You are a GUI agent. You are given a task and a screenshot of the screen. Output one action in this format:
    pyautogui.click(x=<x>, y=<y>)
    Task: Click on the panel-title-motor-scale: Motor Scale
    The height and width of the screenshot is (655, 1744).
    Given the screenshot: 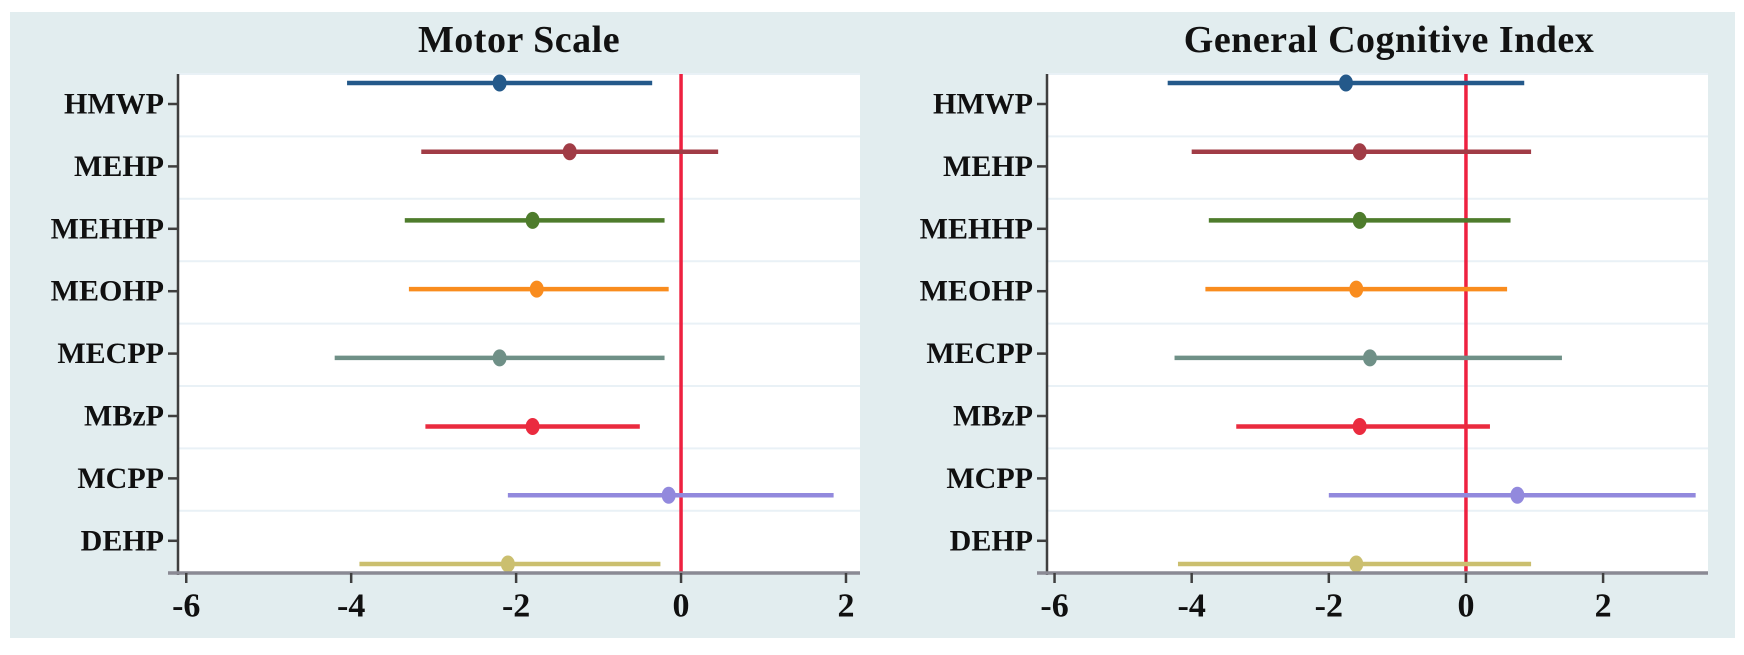 What is the action you would take?
    pyautogui.click(x=519, y=40)
    